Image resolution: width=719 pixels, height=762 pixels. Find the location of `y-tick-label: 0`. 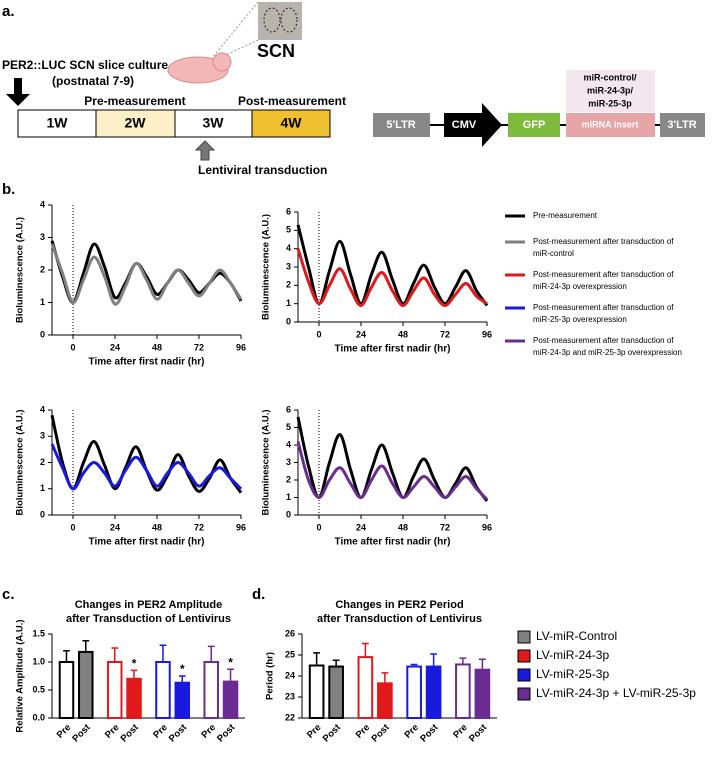

y-tick-label: 0 is located at coordinates (42, 514).